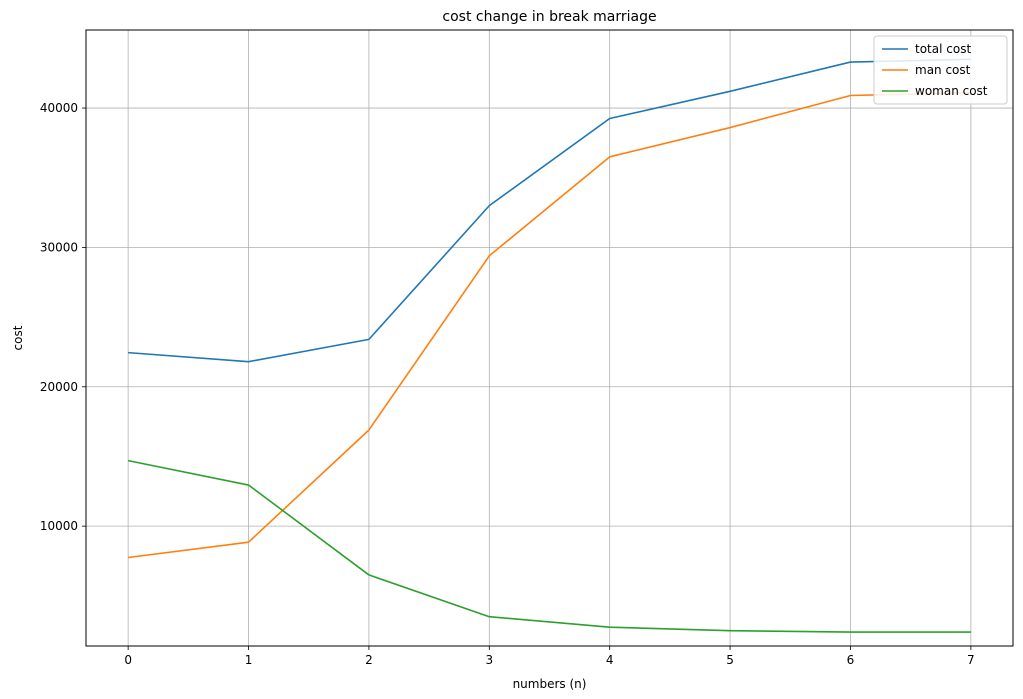  What do you see at coordinates (249, 660) in the screenshot?
I see `x-tick-label: 1` at bounding box center [249, 660].